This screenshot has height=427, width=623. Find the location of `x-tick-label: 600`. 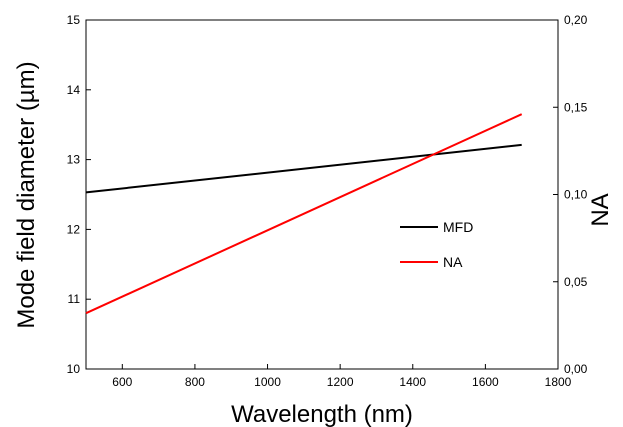

x-tick-label: 600 is located at coordinates (122, 382).